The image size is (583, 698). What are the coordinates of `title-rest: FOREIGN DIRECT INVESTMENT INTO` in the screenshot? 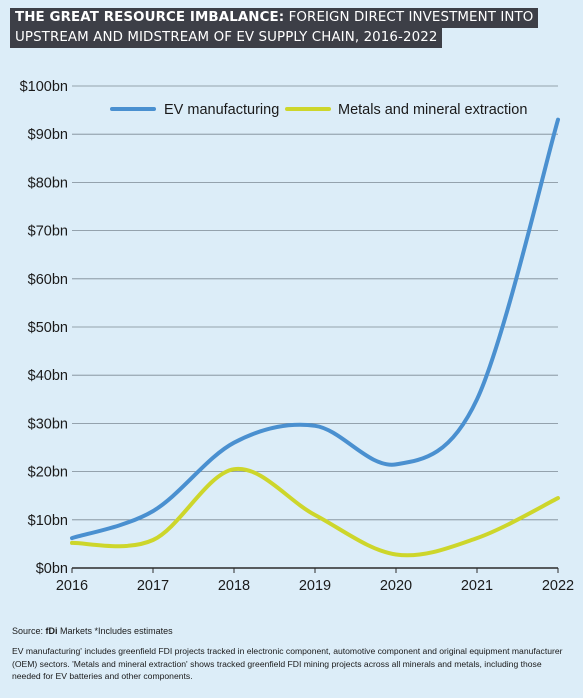 It's located at (411, 17).